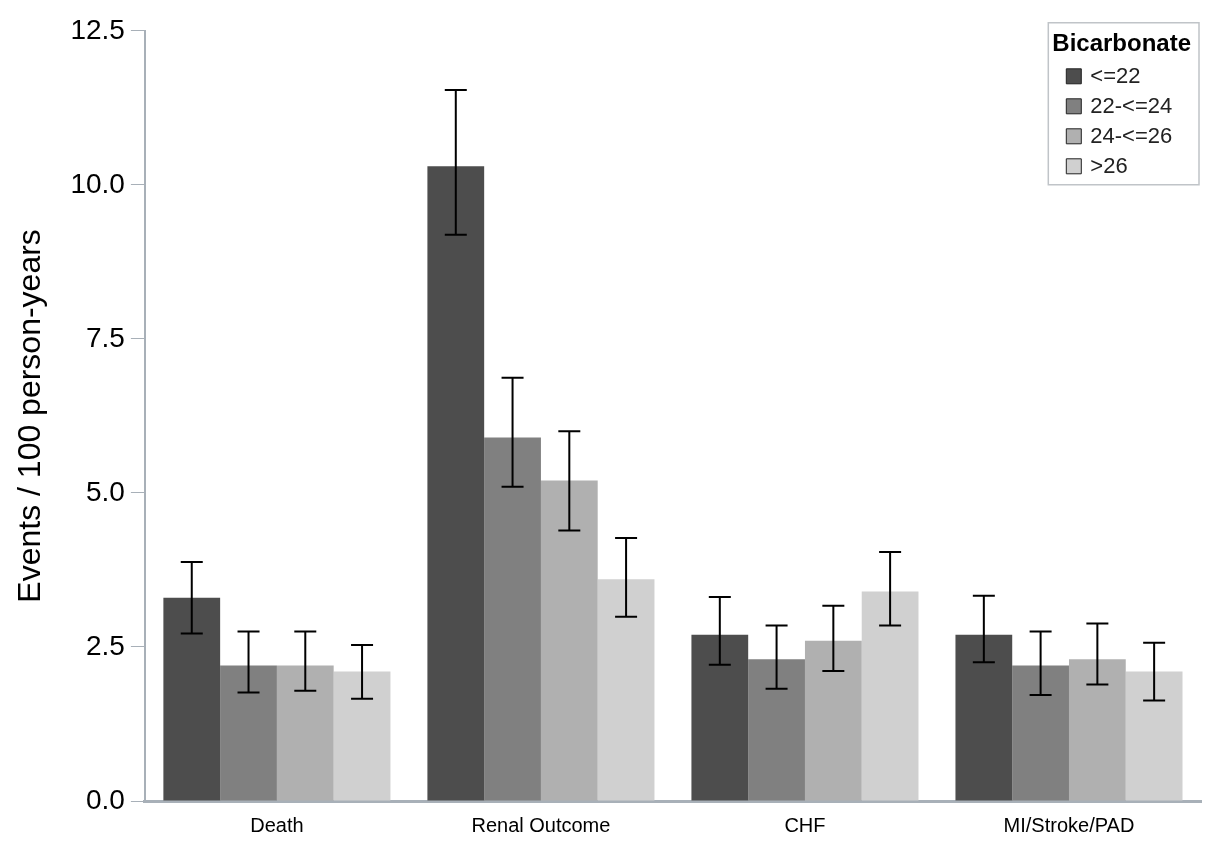 The height and width of the screenshot is (849, 1213). Describe the element at coordinates (1131, 105) in the screenshot. I see `legend-label: 22-<=24` at that location.